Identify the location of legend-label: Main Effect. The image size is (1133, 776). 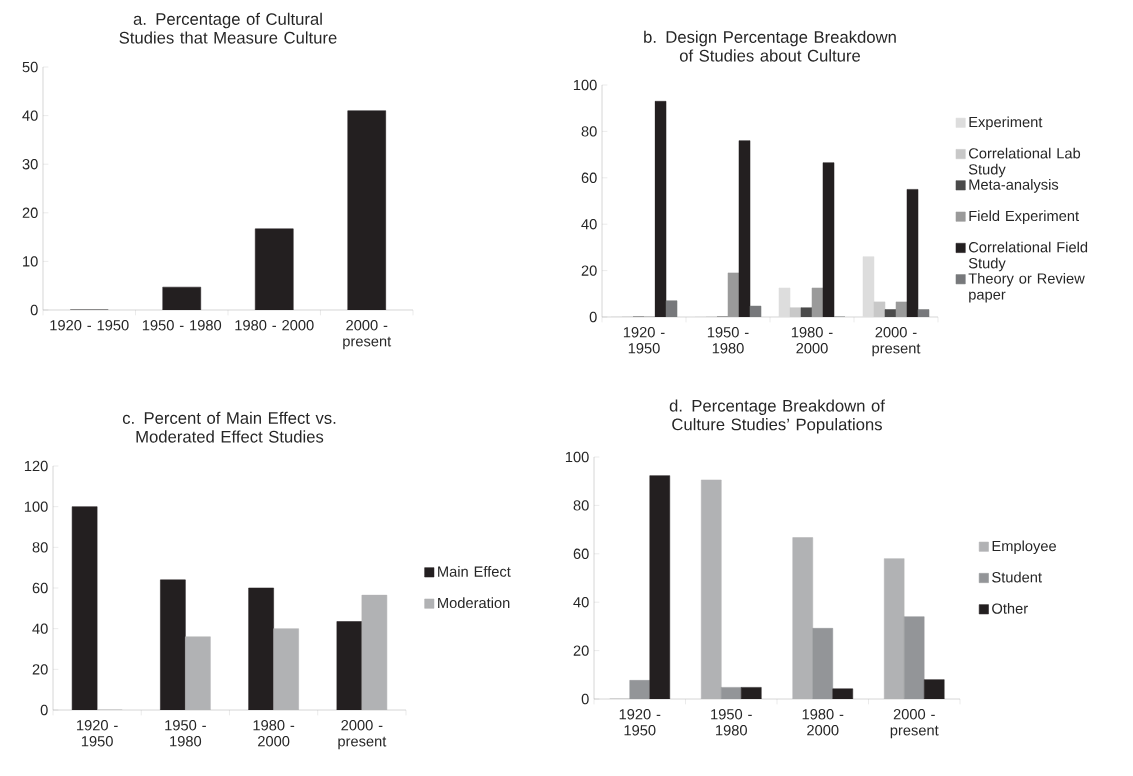
(474, 571).